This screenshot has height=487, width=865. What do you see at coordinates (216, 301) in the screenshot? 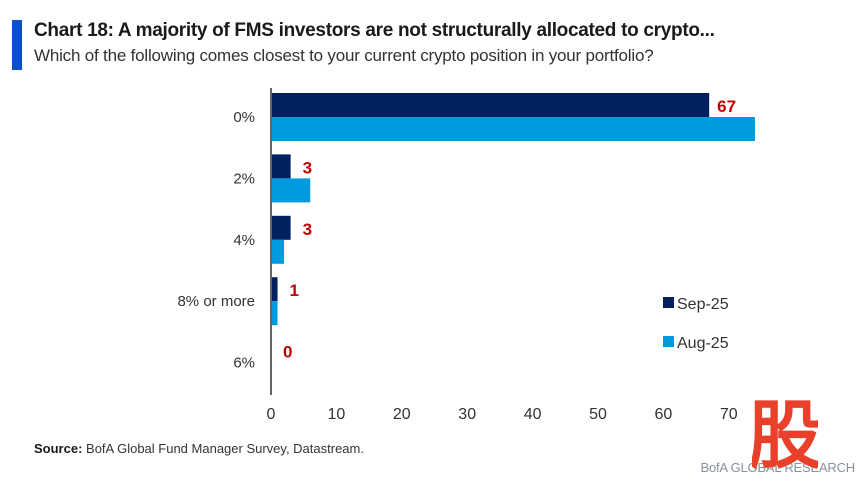
I see `category-label: 8% or more` at bounding box center [216, 301].